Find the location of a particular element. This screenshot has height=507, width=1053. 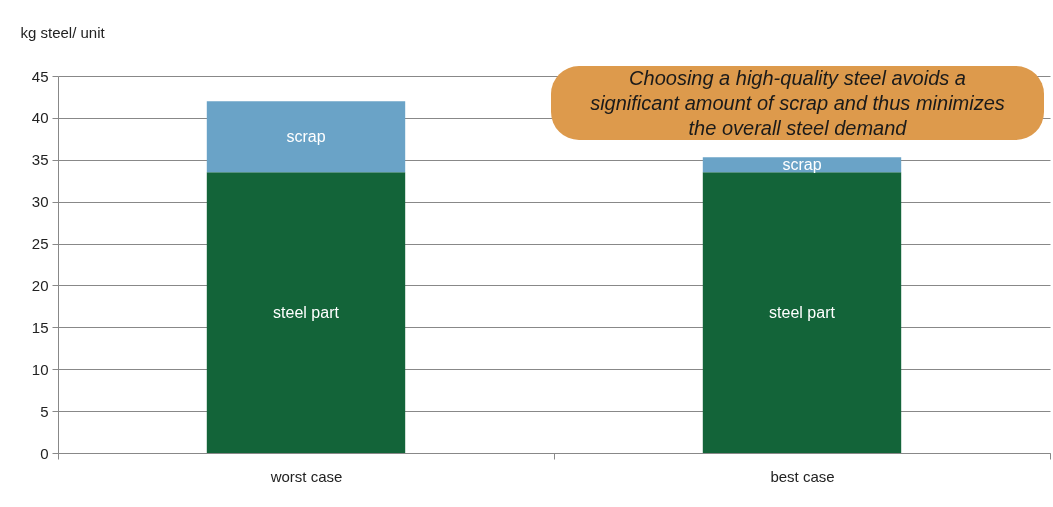

x-tick-label: worst case is located at coordinates (306, 476).